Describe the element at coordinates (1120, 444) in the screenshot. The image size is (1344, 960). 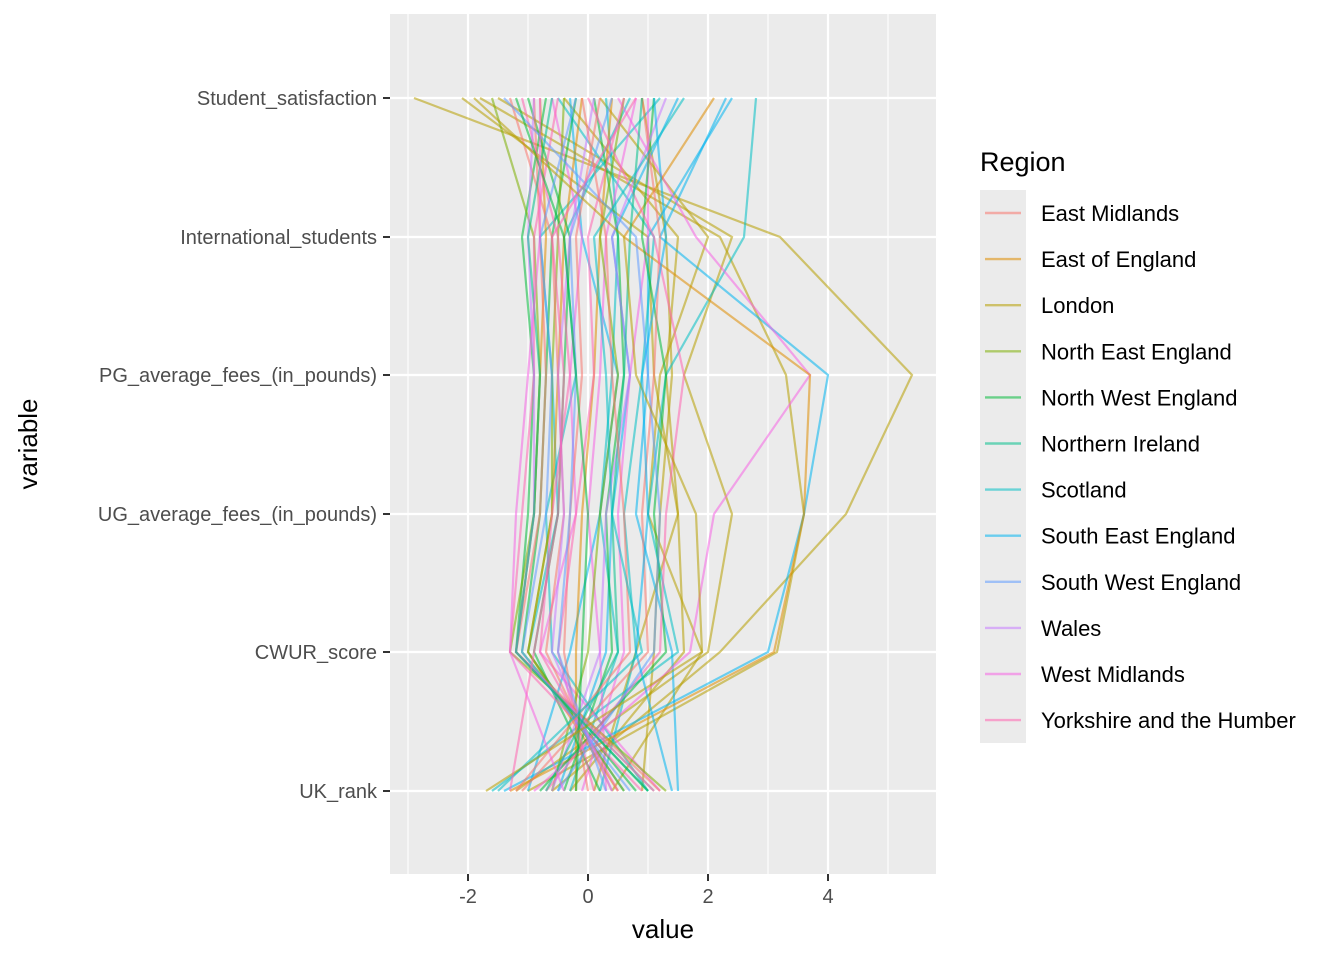
I see `legend-label: Northern Ireland` at that location.